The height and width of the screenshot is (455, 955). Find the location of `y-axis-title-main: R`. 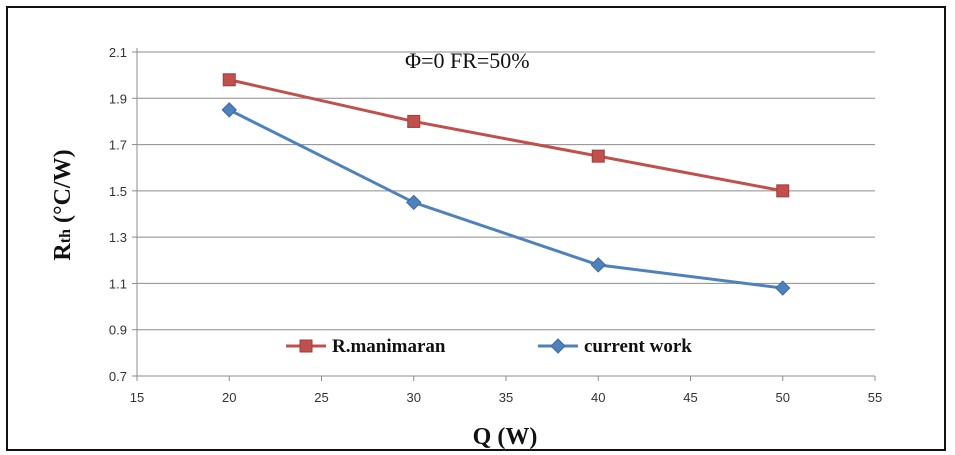

y-axis-title-main: R is located at coordinates (63, 252).